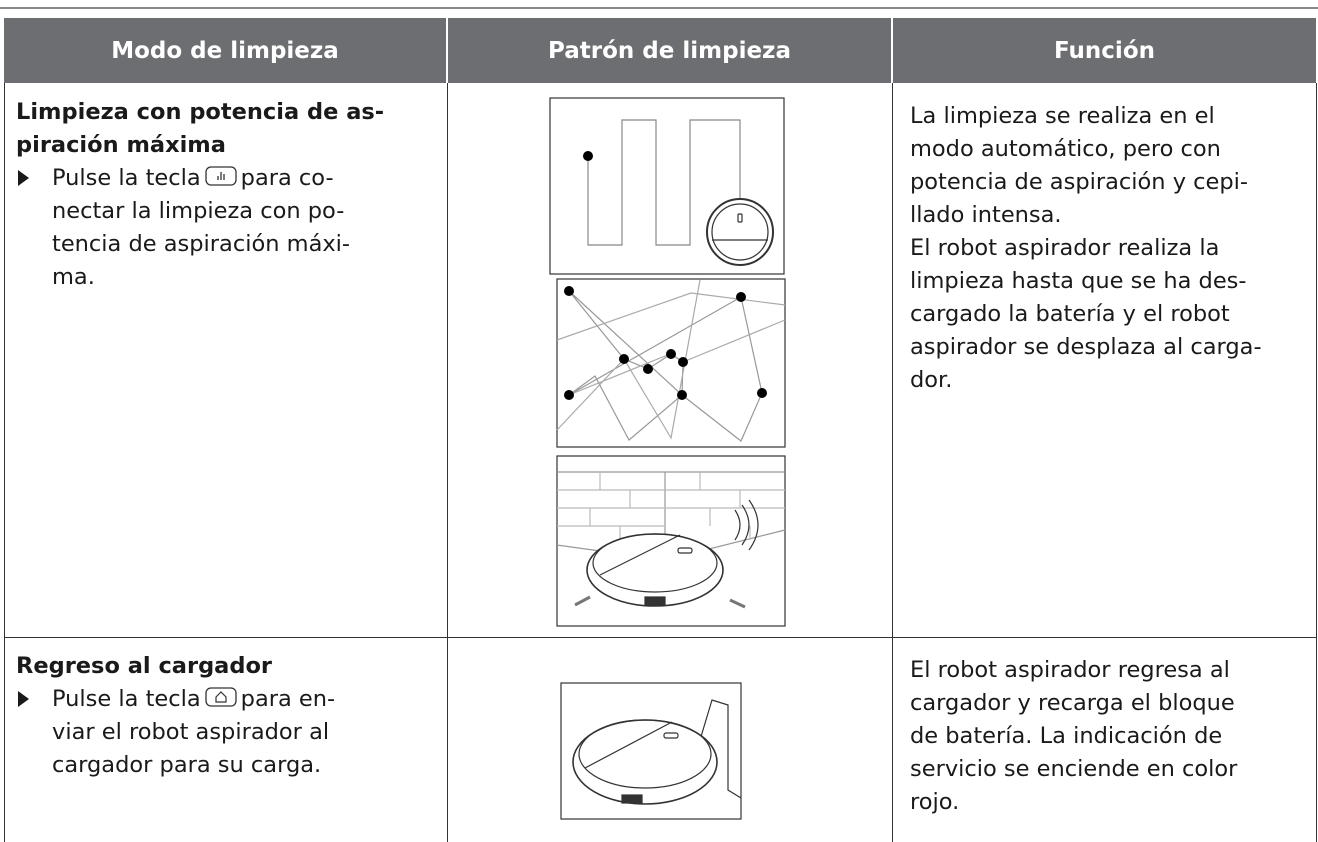 This screenshot has width=1318, height=842. Describe the element at coordinates (225, 50) in the screenshot. I see `header-cell: Modo de limpieza` at that location.